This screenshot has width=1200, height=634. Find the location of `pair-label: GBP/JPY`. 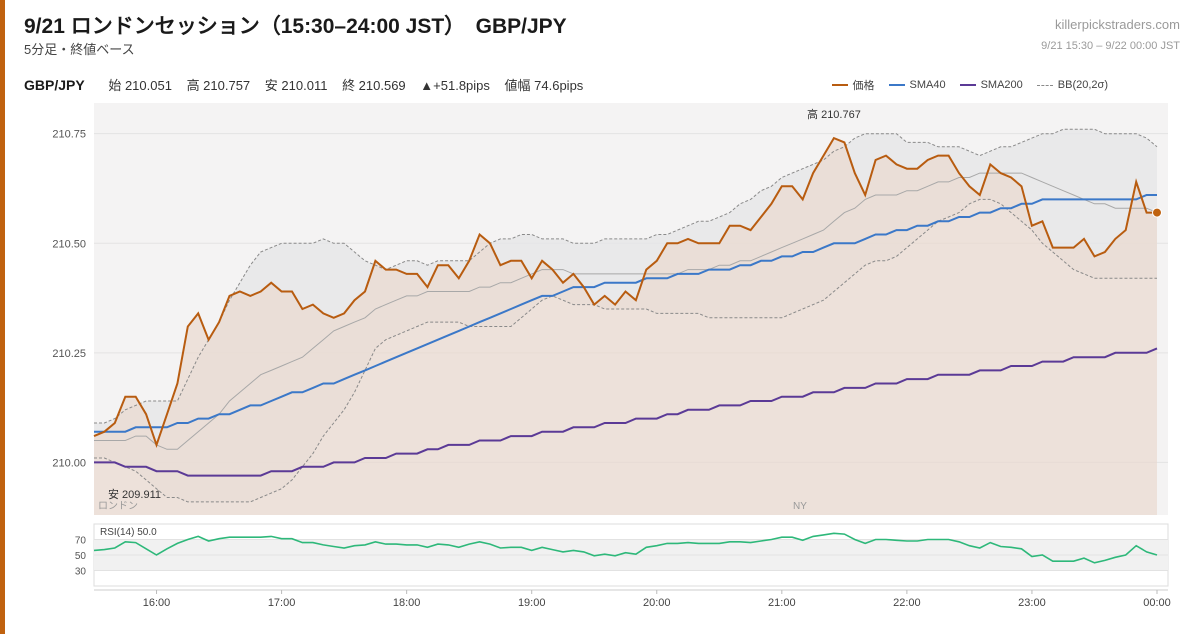

pair-label: GBP/JPY is located at coordinates (54, 85).